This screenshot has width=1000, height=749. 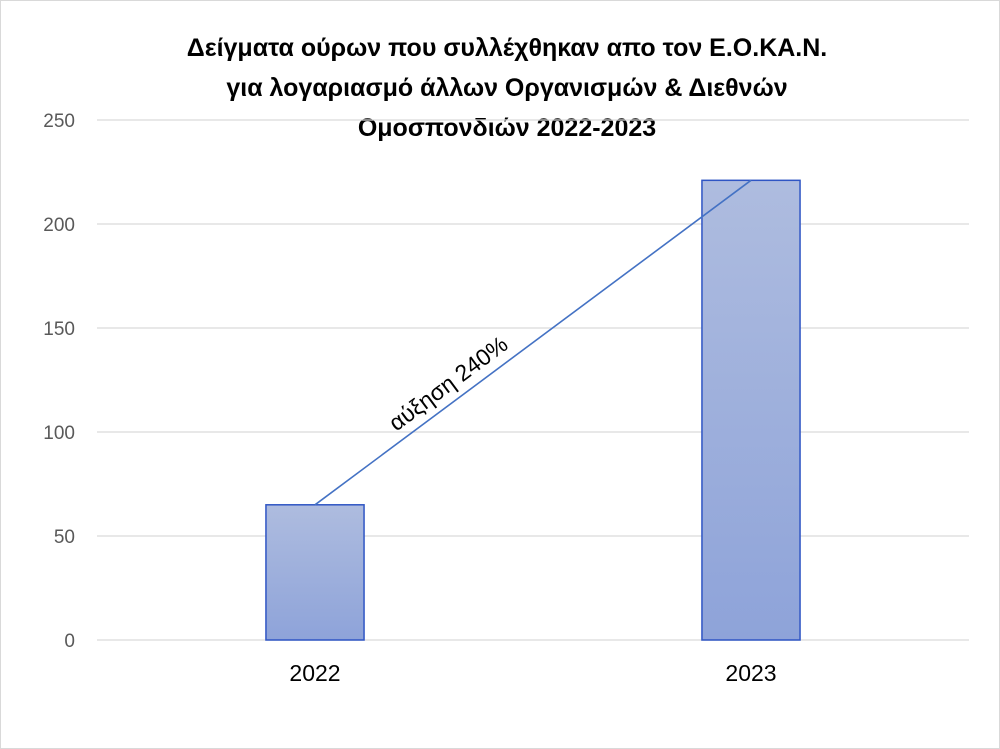 I want to click on x-axis: 2022 2023, so click(x=532, y=673).